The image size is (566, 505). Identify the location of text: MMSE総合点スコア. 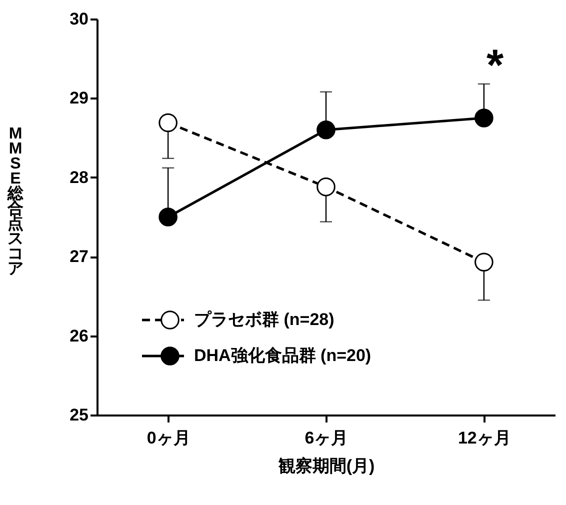
(16, 202).